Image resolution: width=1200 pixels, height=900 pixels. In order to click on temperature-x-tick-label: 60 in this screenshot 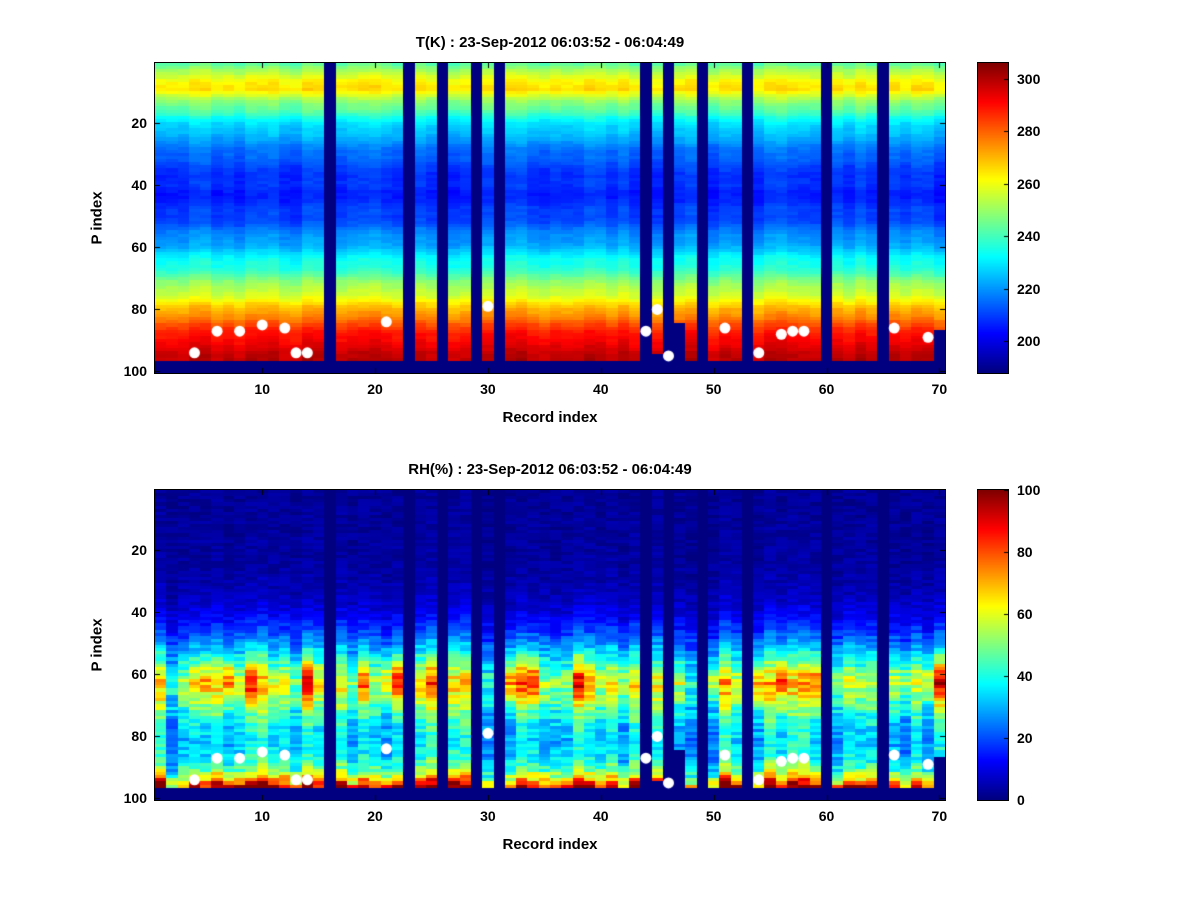, I will do `click(826, 389)`.